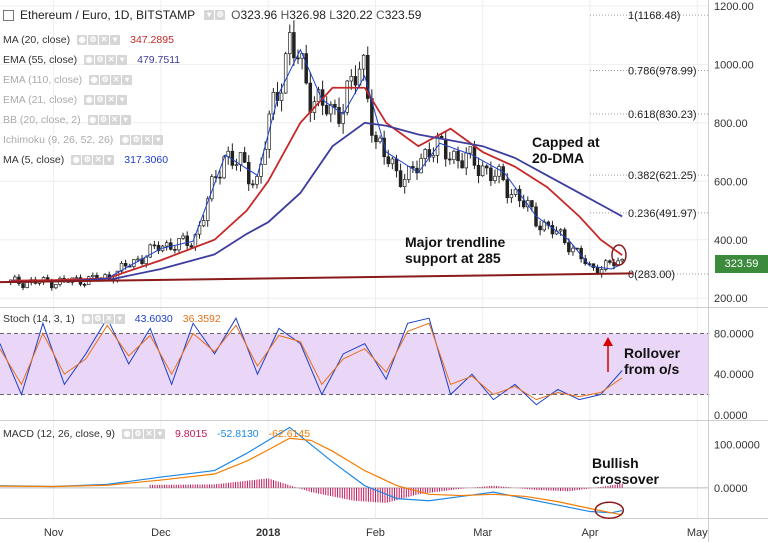  I want to click on macd-buttons: ◉ ⚙ ✕ ▾, so click(144, 434).